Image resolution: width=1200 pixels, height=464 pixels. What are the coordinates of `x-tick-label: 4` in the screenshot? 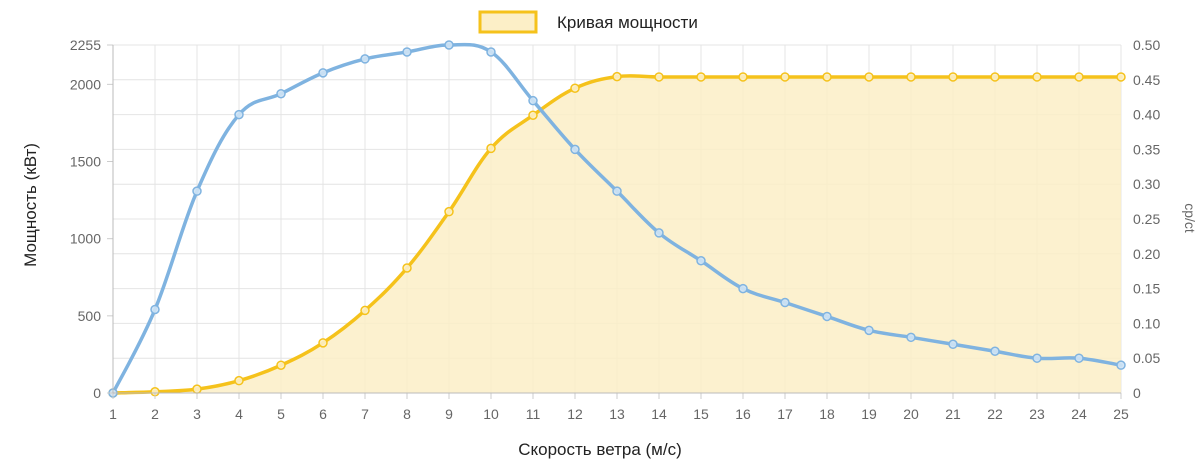 It's located at (239, 414).